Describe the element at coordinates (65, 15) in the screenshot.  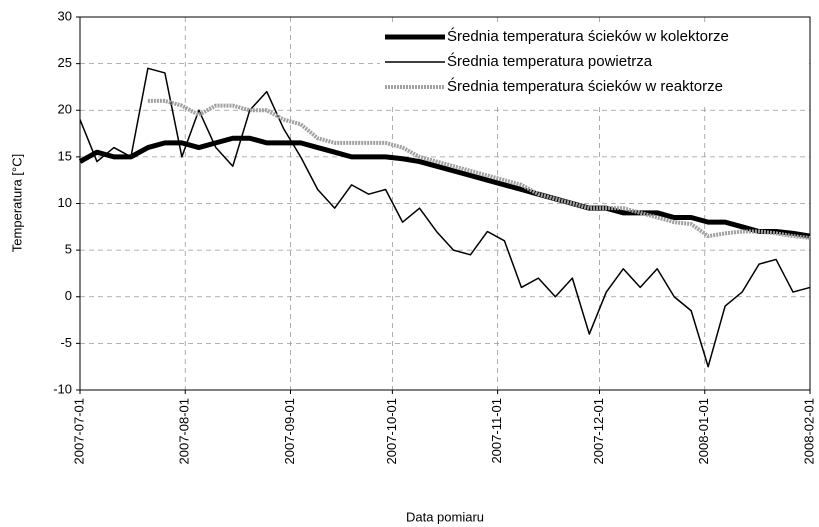
I see `y-tick-label: 30` at that location.